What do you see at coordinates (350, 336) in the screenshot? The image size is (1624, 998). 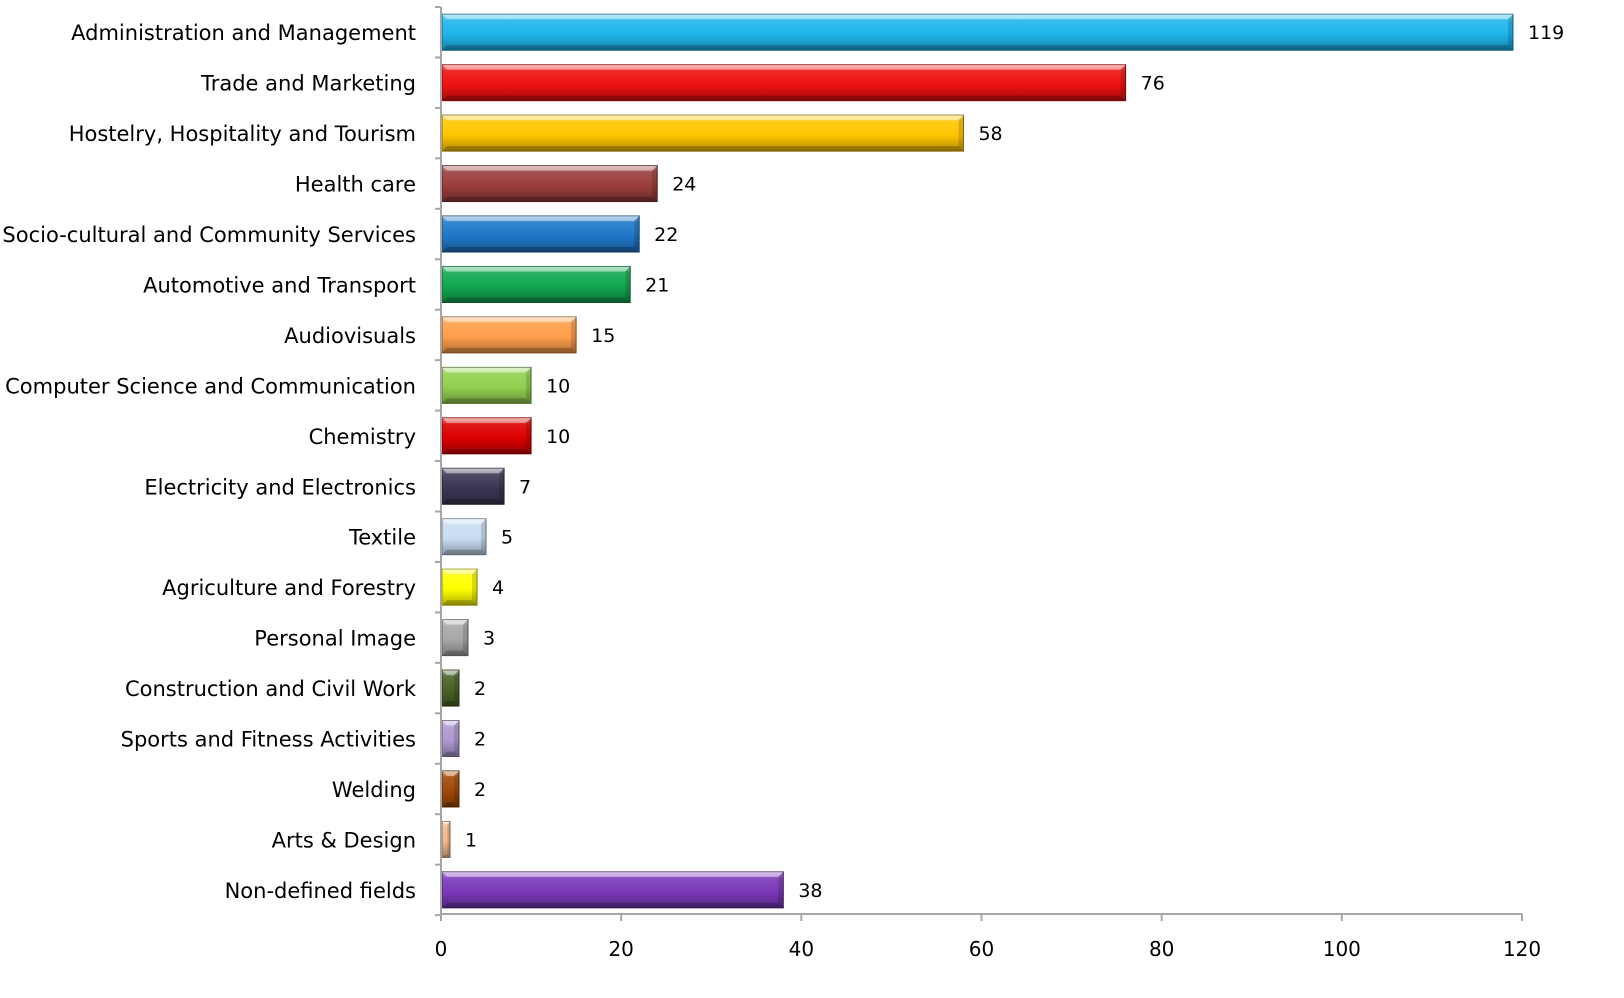 I see `category-label: Audiovisuals` at bounding box center [350, 336].